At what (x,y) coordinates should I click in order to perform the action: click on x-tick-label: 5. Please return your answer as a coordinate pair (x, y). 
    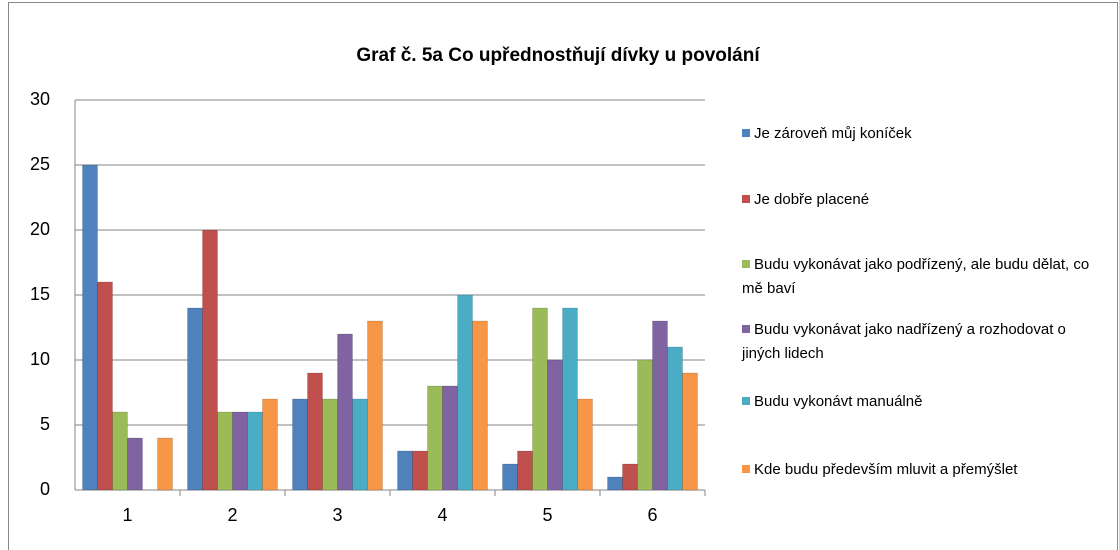
    Looking at the image, I should click on (547, 515).